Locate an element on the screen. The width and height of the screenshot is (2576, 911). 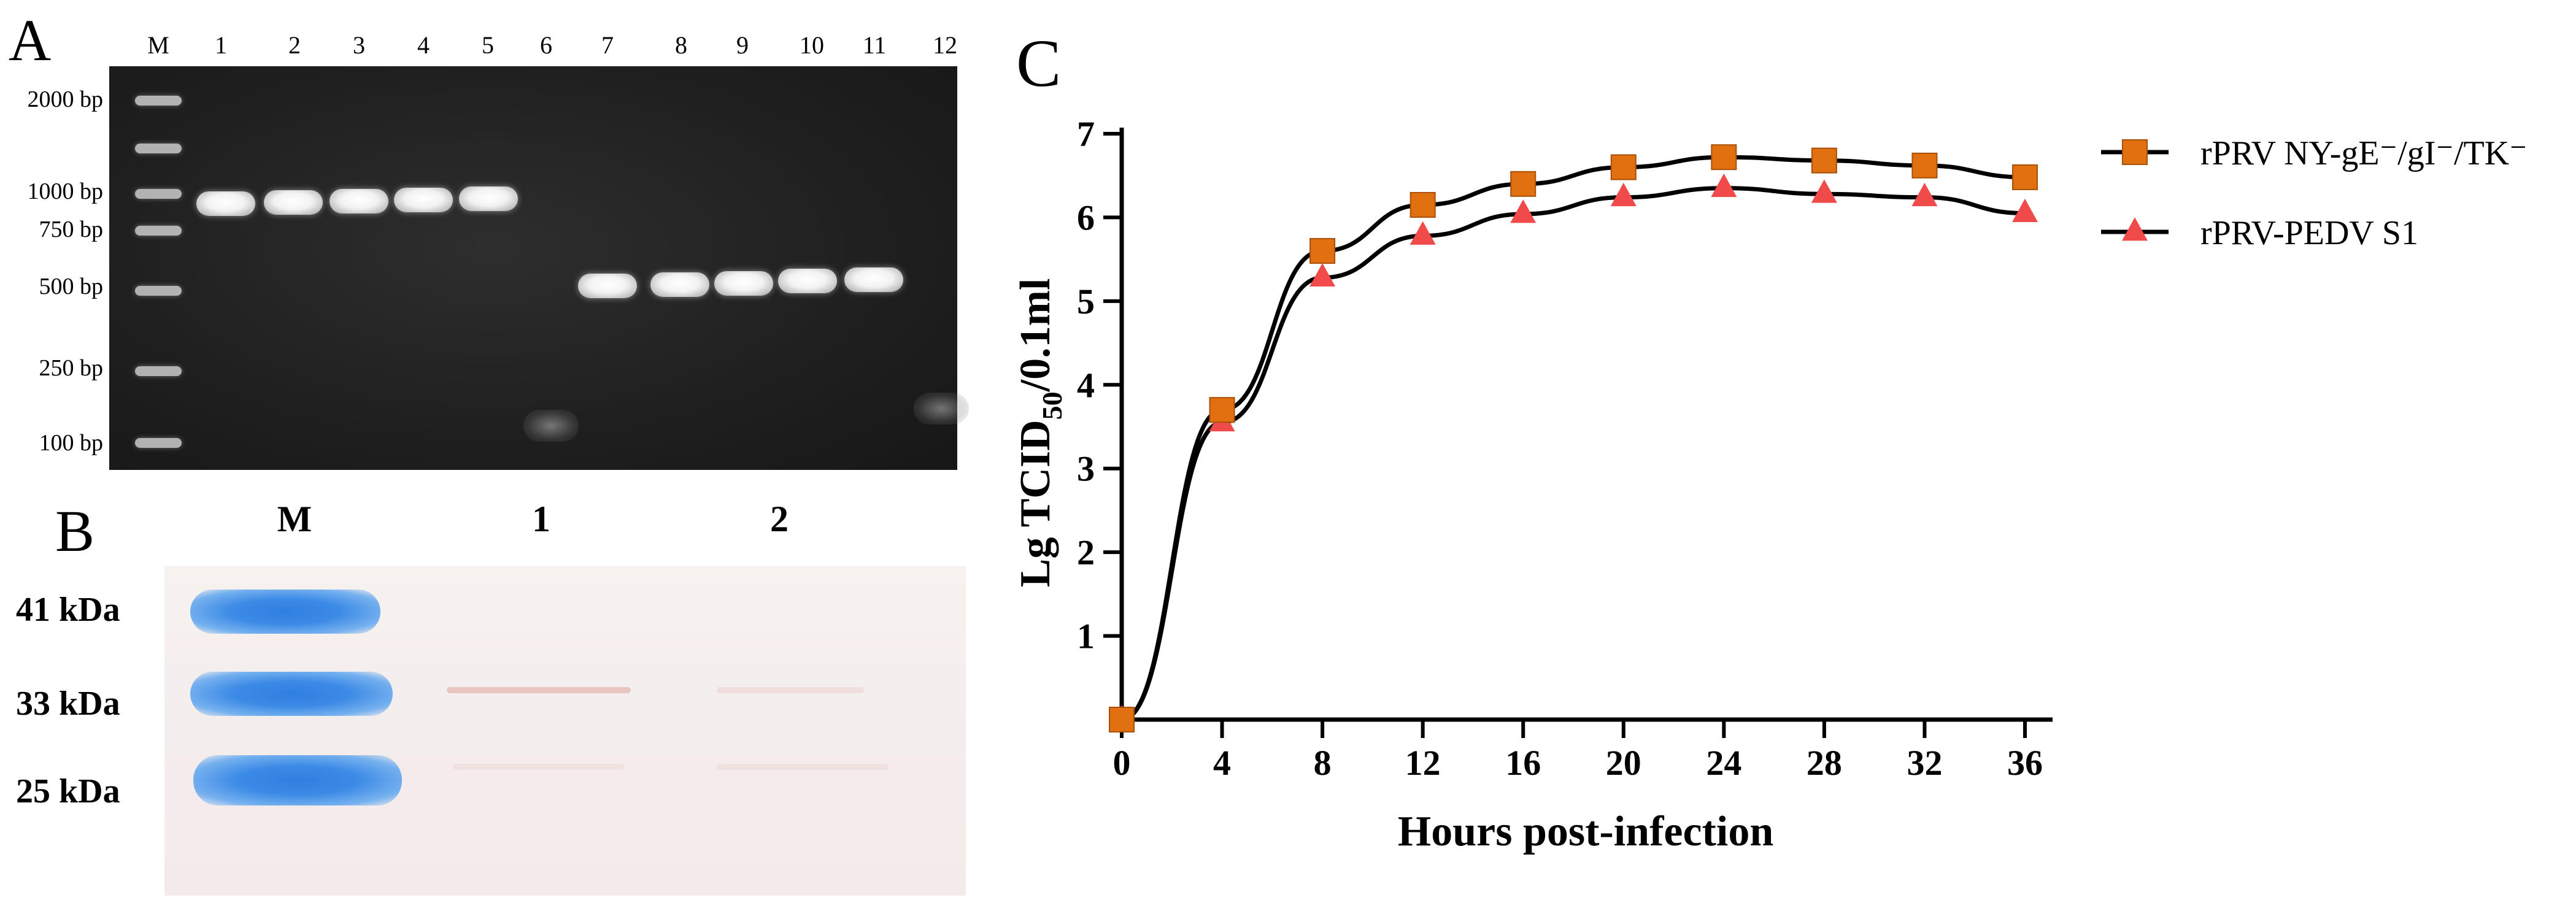
gel-lane-label: 3 is located at coordinates (359, 45).